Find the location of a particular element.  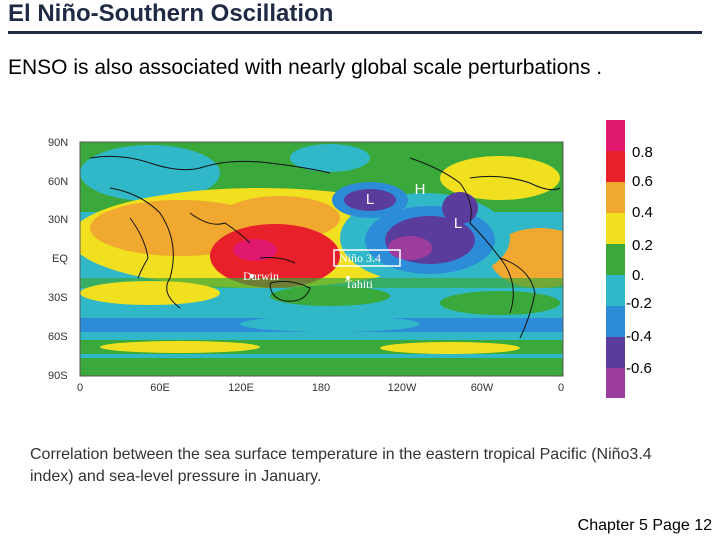

colorbar-label: 0.2 is located at coordinates (642, 245).